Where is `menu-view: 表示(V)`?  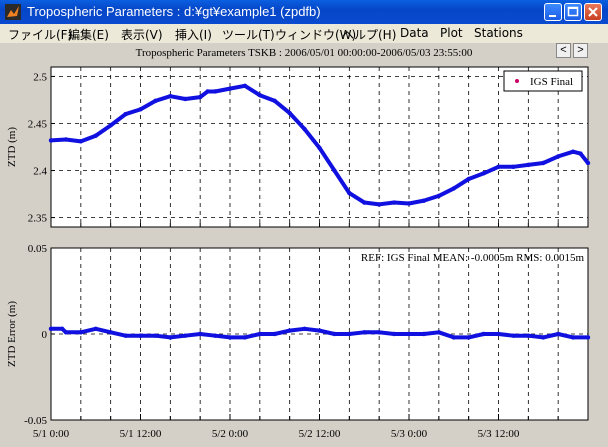 menu-view: 表示(V) is located at coordinates (142, 35).